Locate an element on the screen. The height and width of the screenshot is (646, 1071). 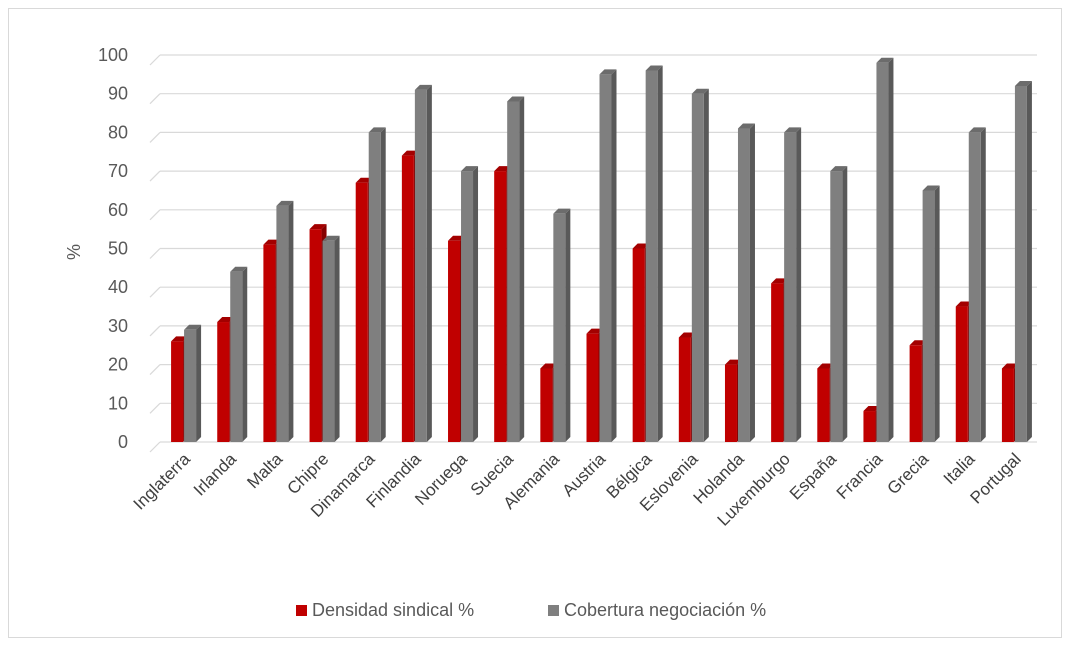
y-tick-label: 0 is located at coordinates (123, 442).